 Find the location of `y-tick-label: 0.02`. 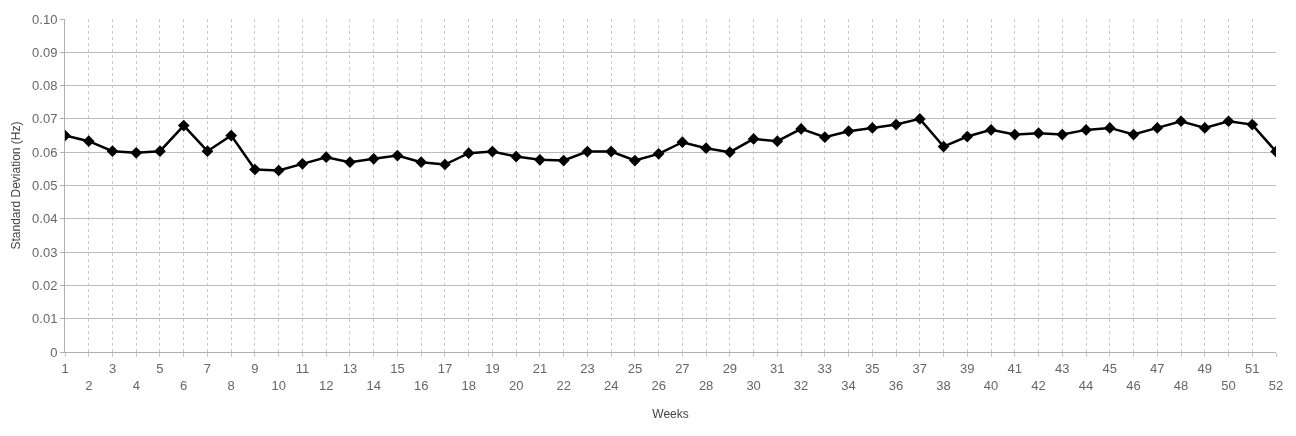

y-tick-label: 0.02 is located at coordinates (45, 285).